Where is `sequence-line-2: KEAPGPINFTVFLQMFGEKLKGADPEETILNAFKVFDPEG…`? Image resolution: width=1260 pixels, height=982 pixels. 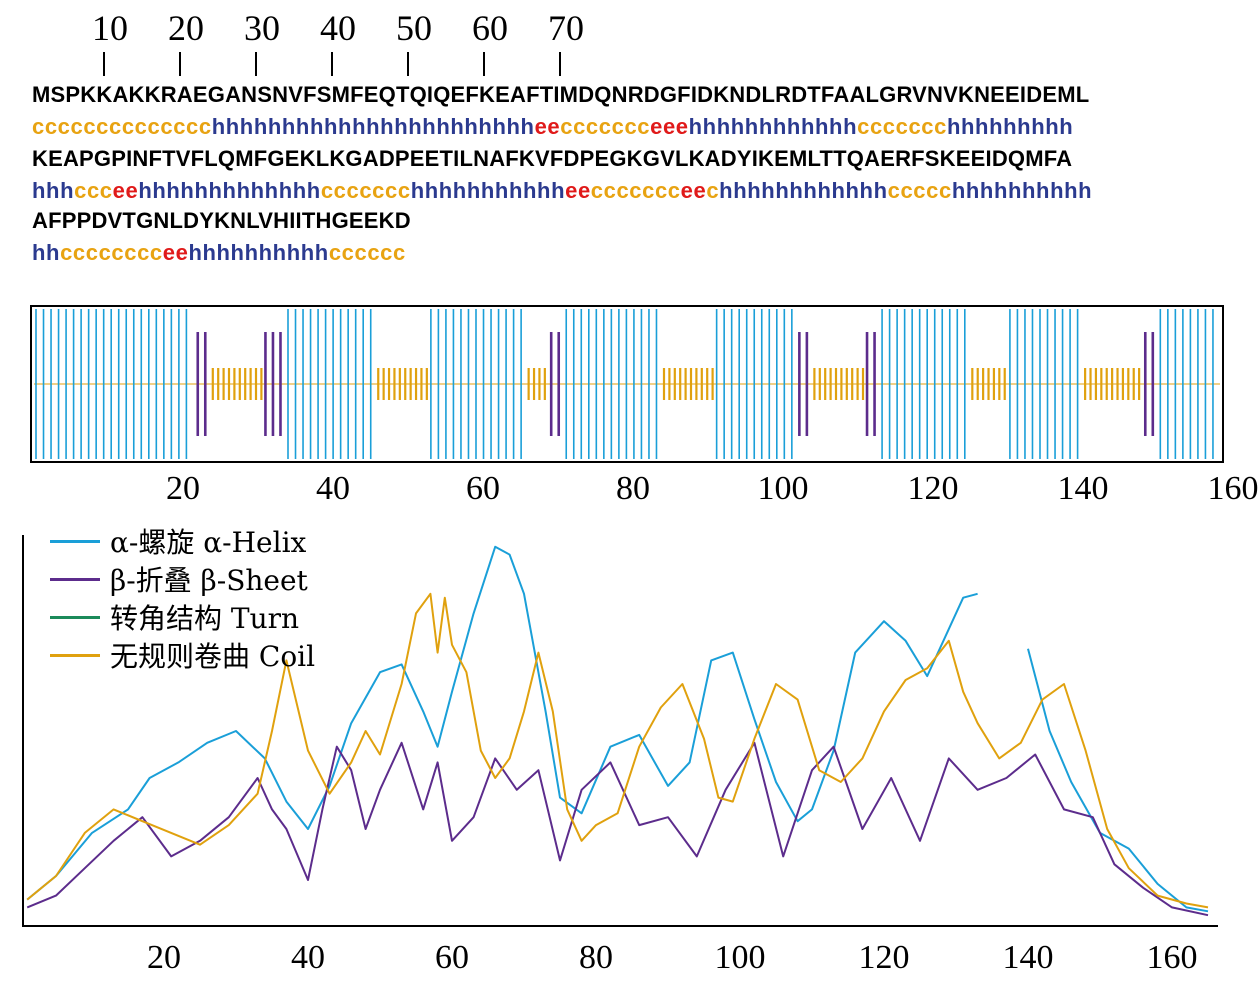
sequence-line-2: KEAPGPINFTVFLQMFGEKLKGADPEETILNAFKVFDPEG… is located at coordinates (552, 158).